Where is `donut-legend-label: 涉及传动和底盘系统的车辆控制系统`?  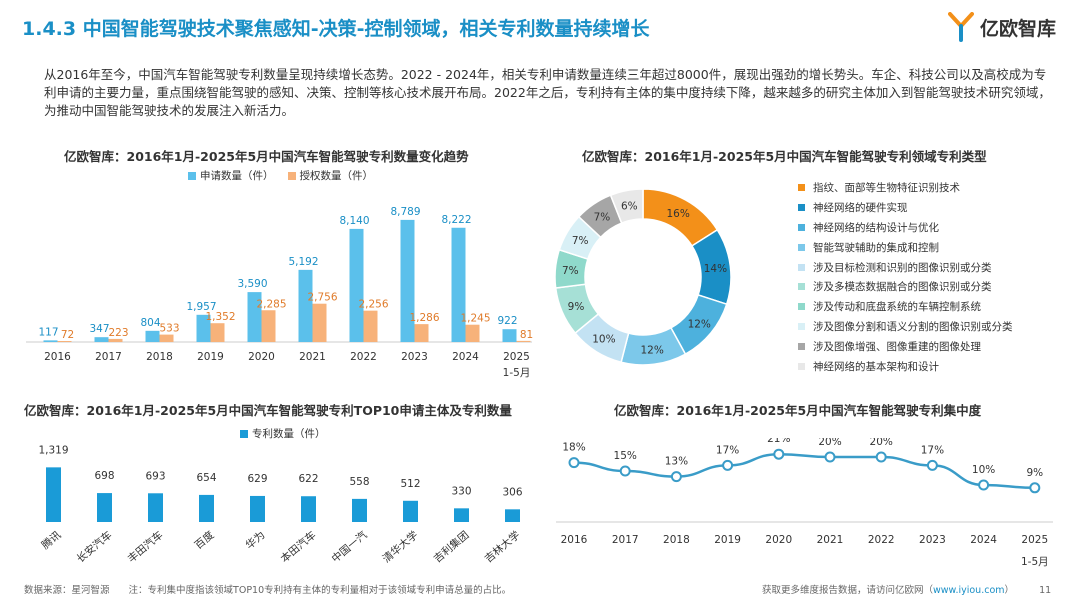
donut-legend-label: 涉及传动和底盘系统的车辆控制系统 is located at coordinates (897, 307).